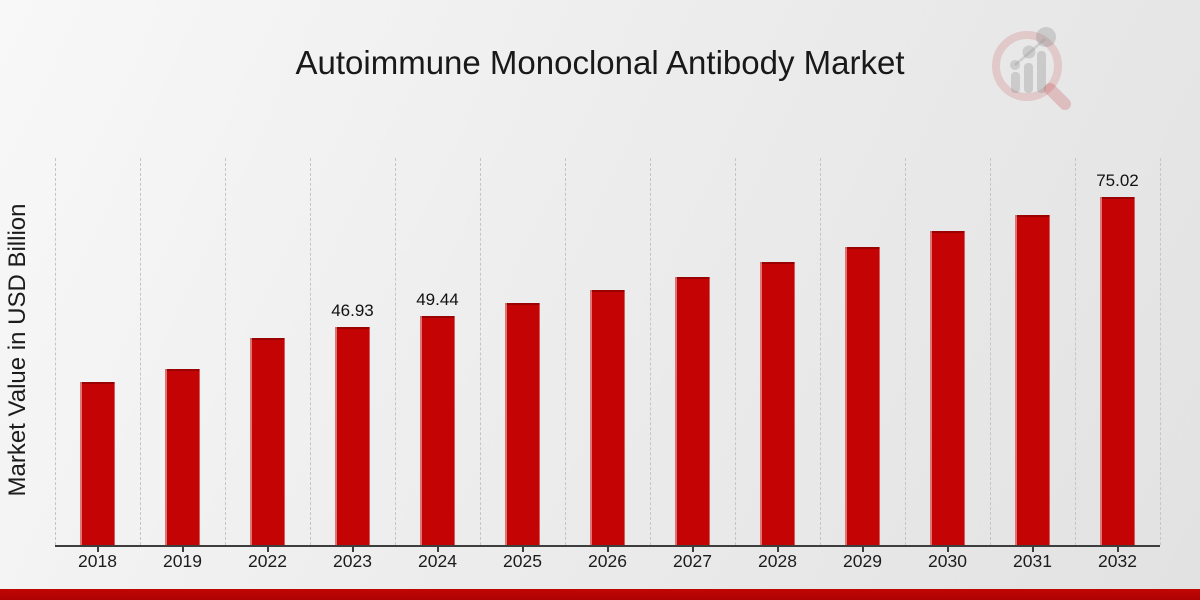 This screenshot has width=1200, height=600. What do you see at coordinates (267, 561) in the screenshot?
I see `x-tick-label-2022: 2022` at bounding box center [267, 561].